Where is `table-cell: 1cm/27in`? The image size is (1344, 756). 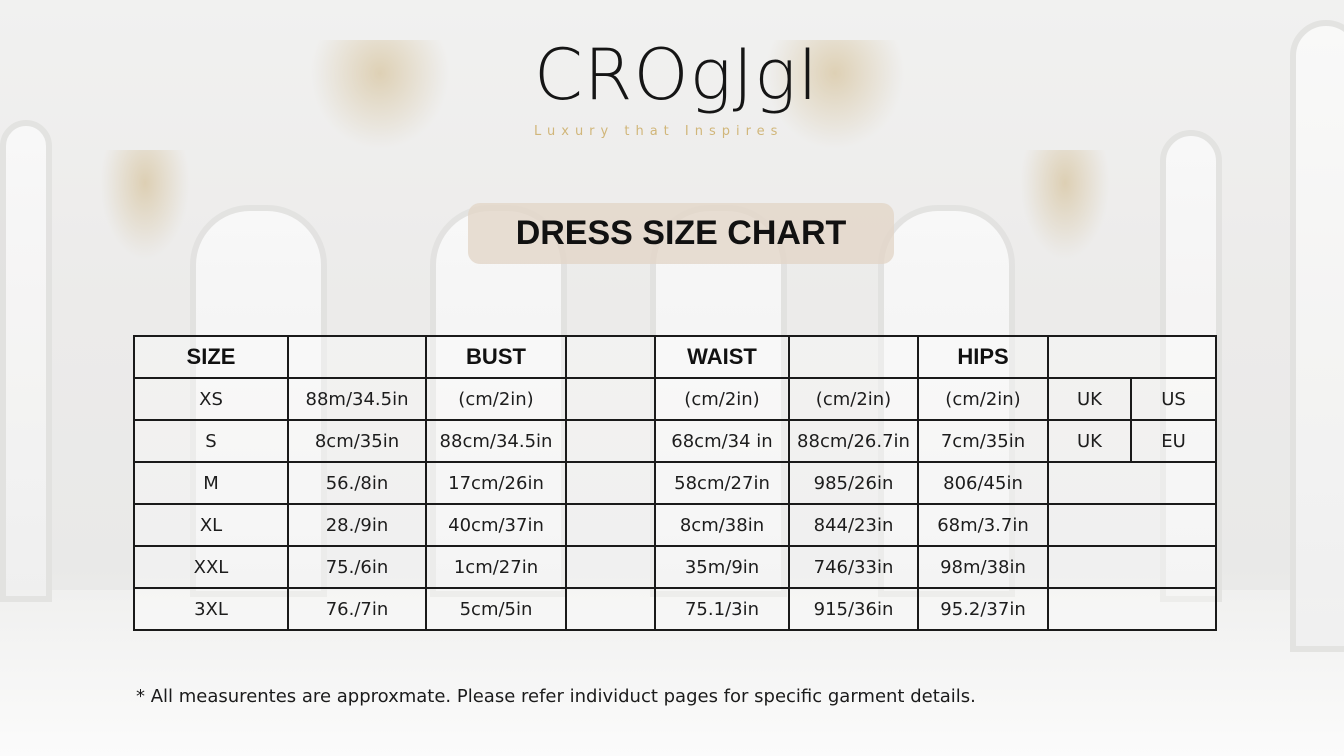
table-cell: 1cm/27in is located at coordinates (496, 567).